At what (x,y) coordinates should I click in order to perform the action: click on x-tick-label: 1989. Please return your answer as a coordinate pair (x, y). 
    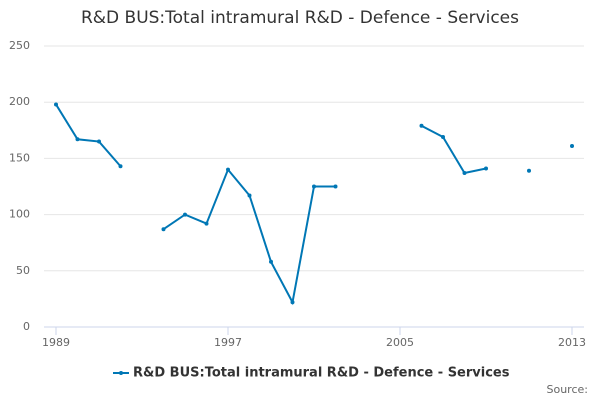
    Looking at the image, I should click on (56, 342).